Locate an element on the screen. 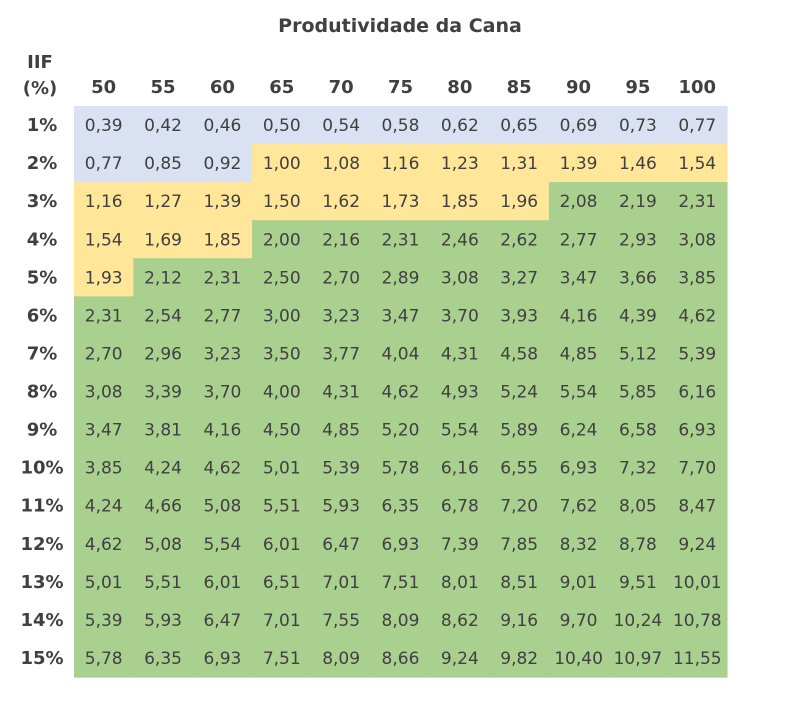 Image resolution: width=800 pixels, height=715 pixels. cell-value: 8,01 is located at coordinates (460, 583).